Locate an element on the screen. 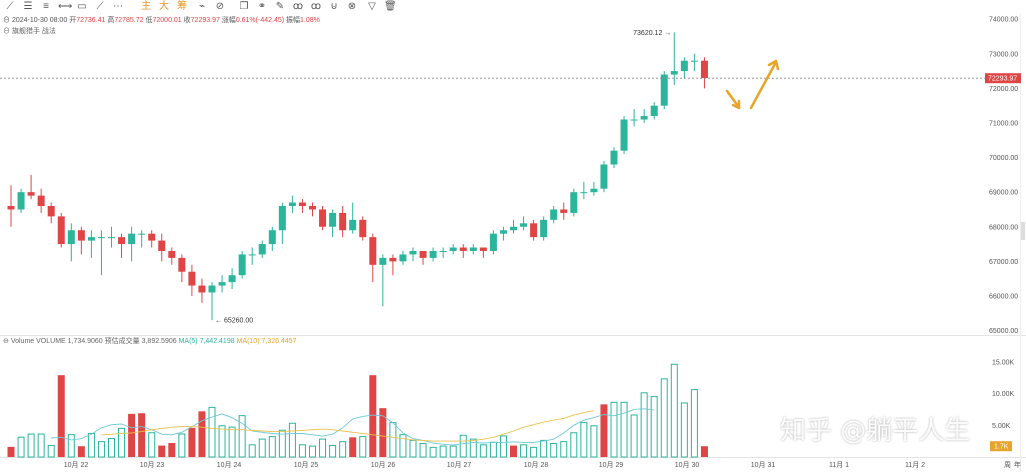  link-icon: ⚭ is located at coordinates (262, 6).